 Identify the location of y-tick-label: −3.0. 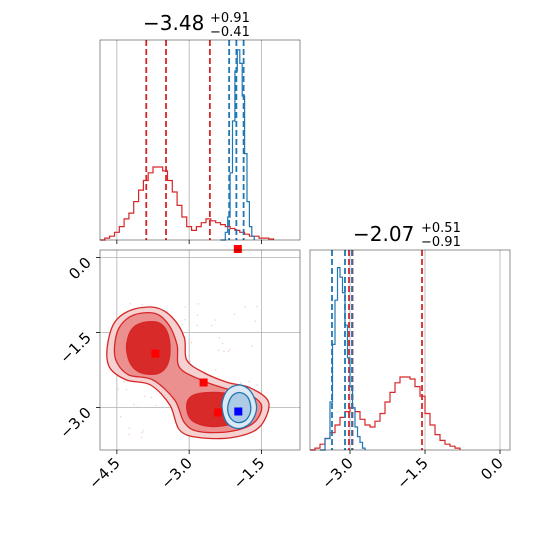
(75, 423).